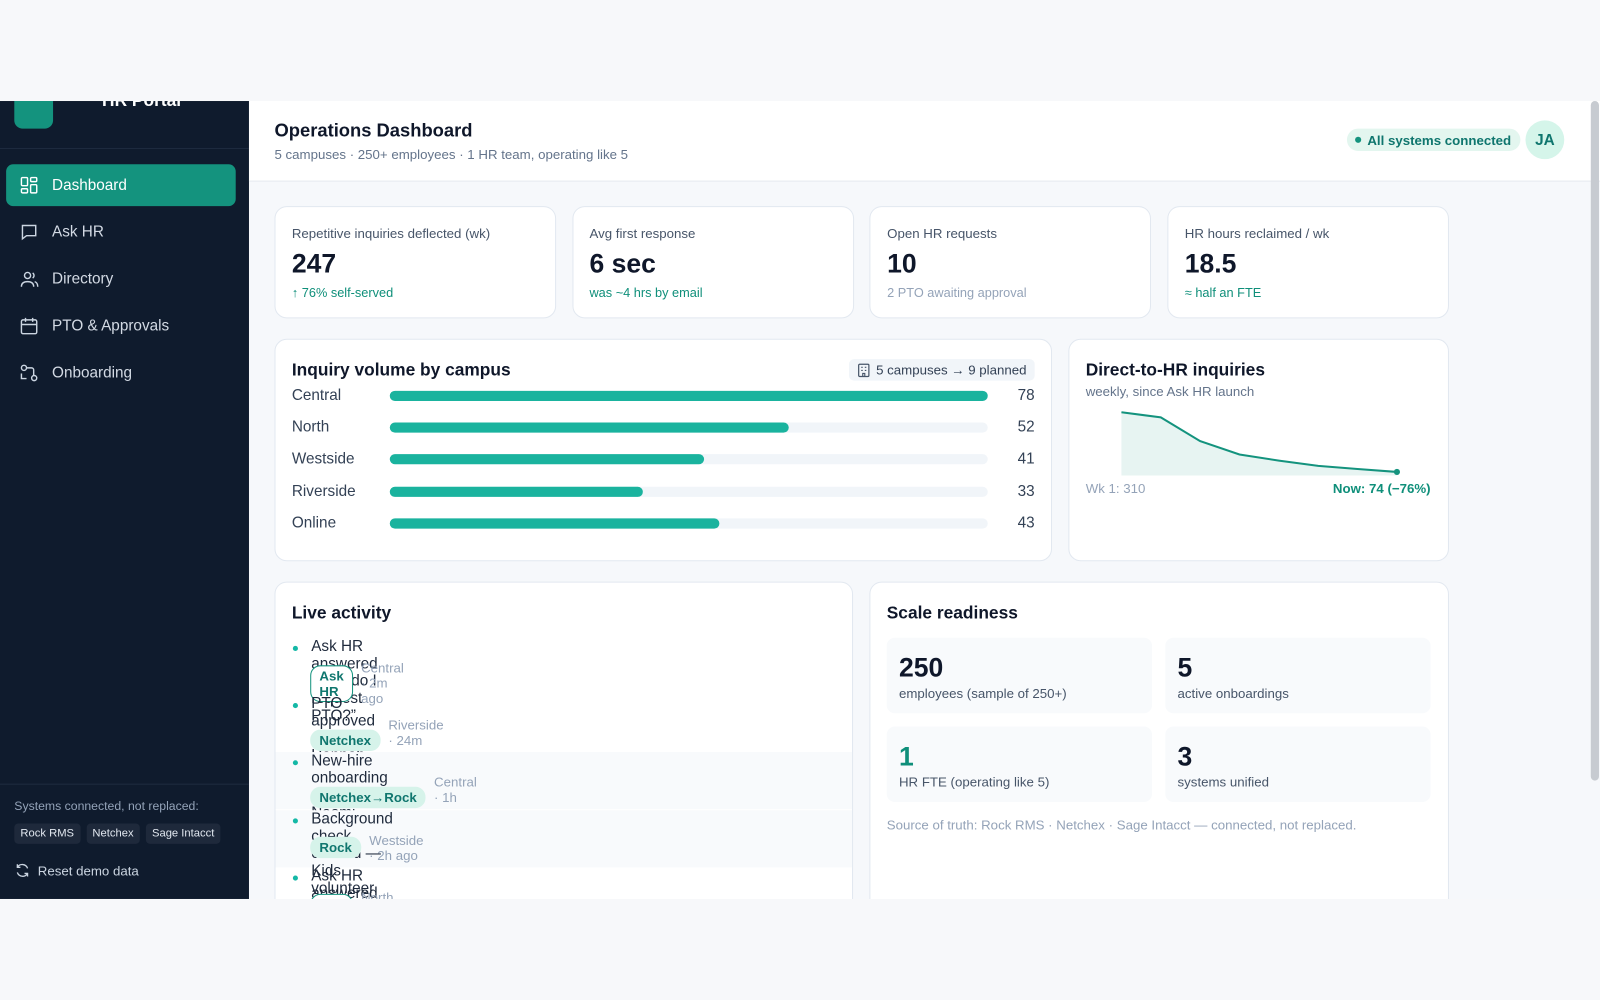  What do you see at coordinates (336, 847) in the screenshot?
I see `source-tag: Rock` at bounding box center [336, 847].